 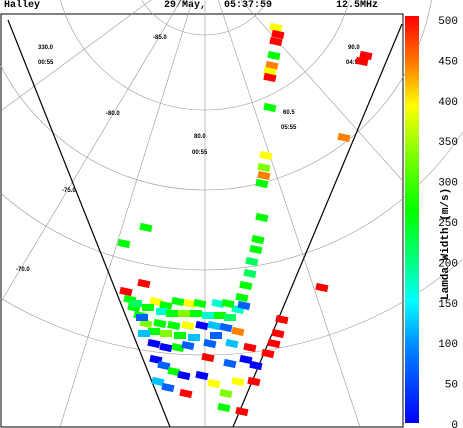 I want to click on station-name: Halley, so click(x=22, y=5).